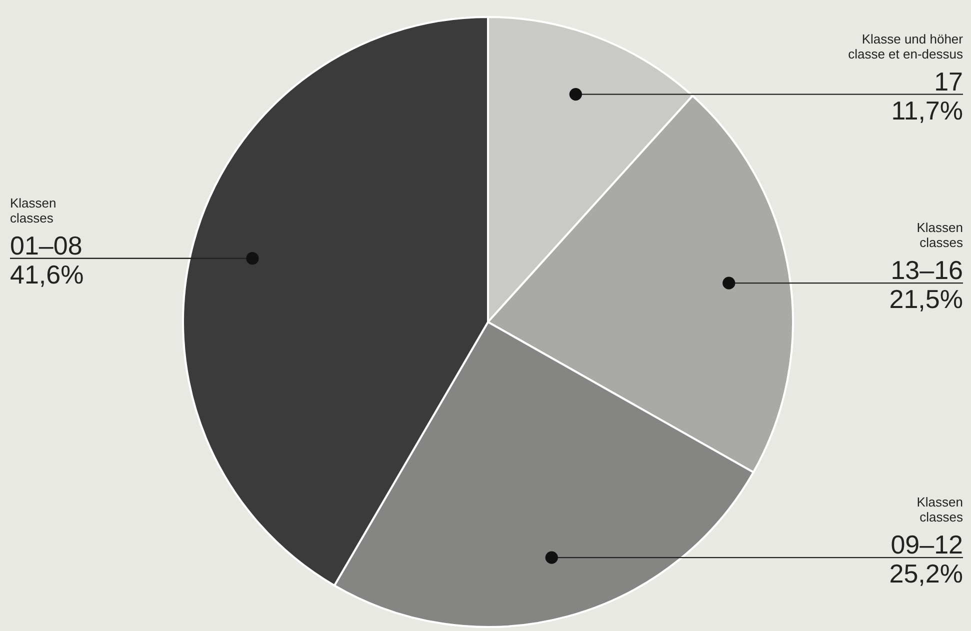 The height and width of the screenshot is (631, 971). I want to click on slice-label: Klassen classes 09–12, so click(927, 527).